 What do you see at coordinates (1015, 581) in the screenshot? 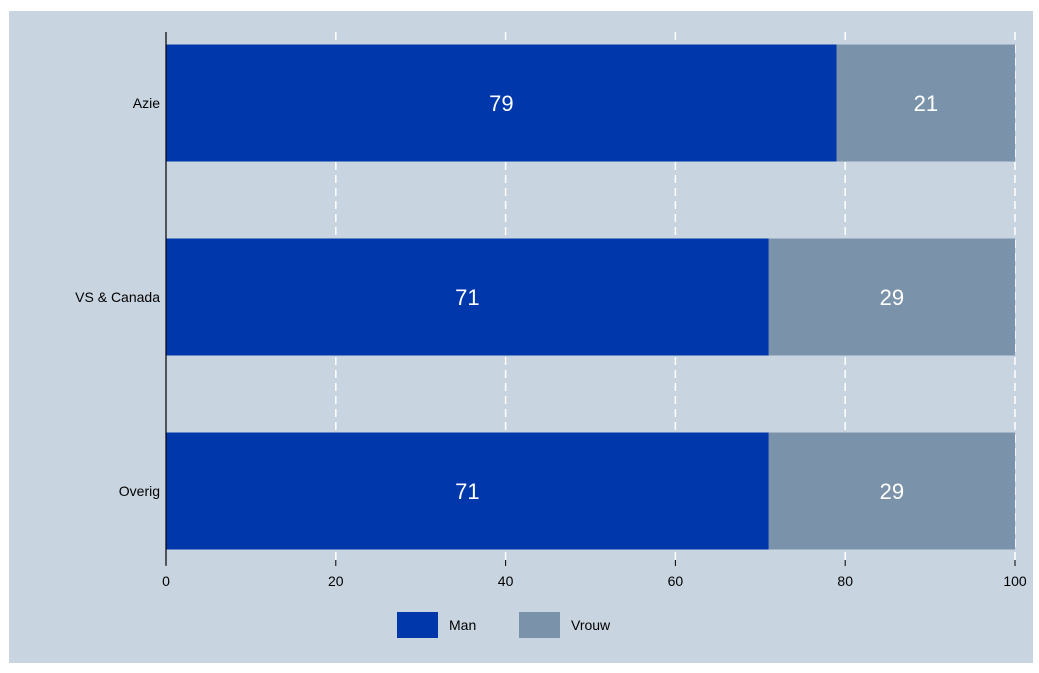
I see `x-tick-label: 100` at bounding box center [1015, 581].